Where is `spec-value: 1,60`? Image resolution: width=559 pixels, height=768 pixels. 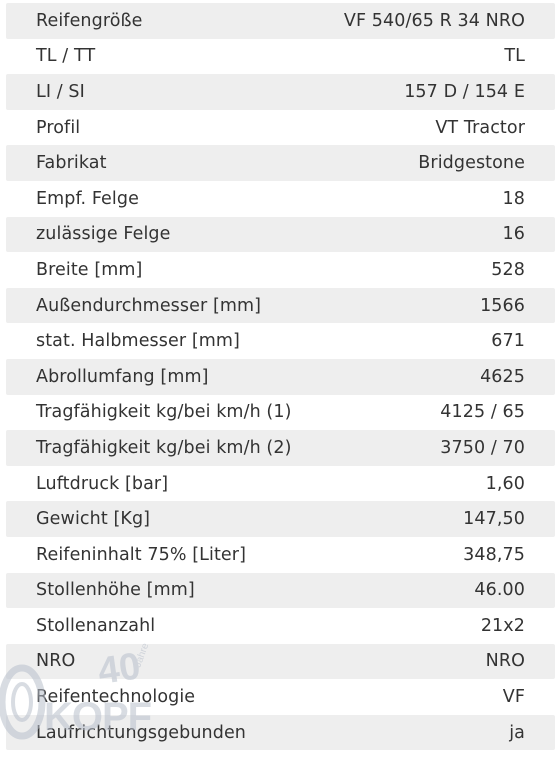
spec-value: 1,60 is located at coordinates (505, 483).